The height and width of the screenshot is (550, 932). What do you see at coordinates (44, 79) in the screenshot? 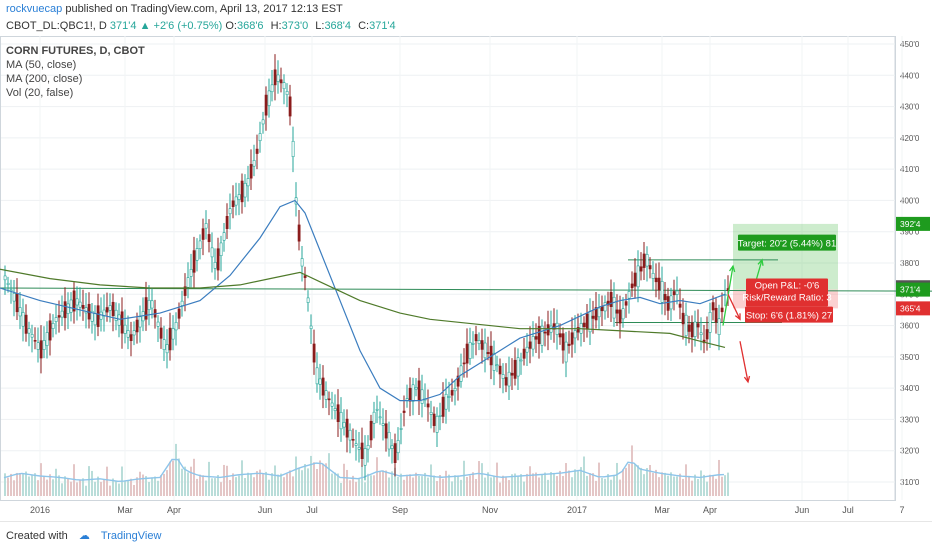
I see `legend-ma200: MA (200, close)` at bounding box center [44, 79].